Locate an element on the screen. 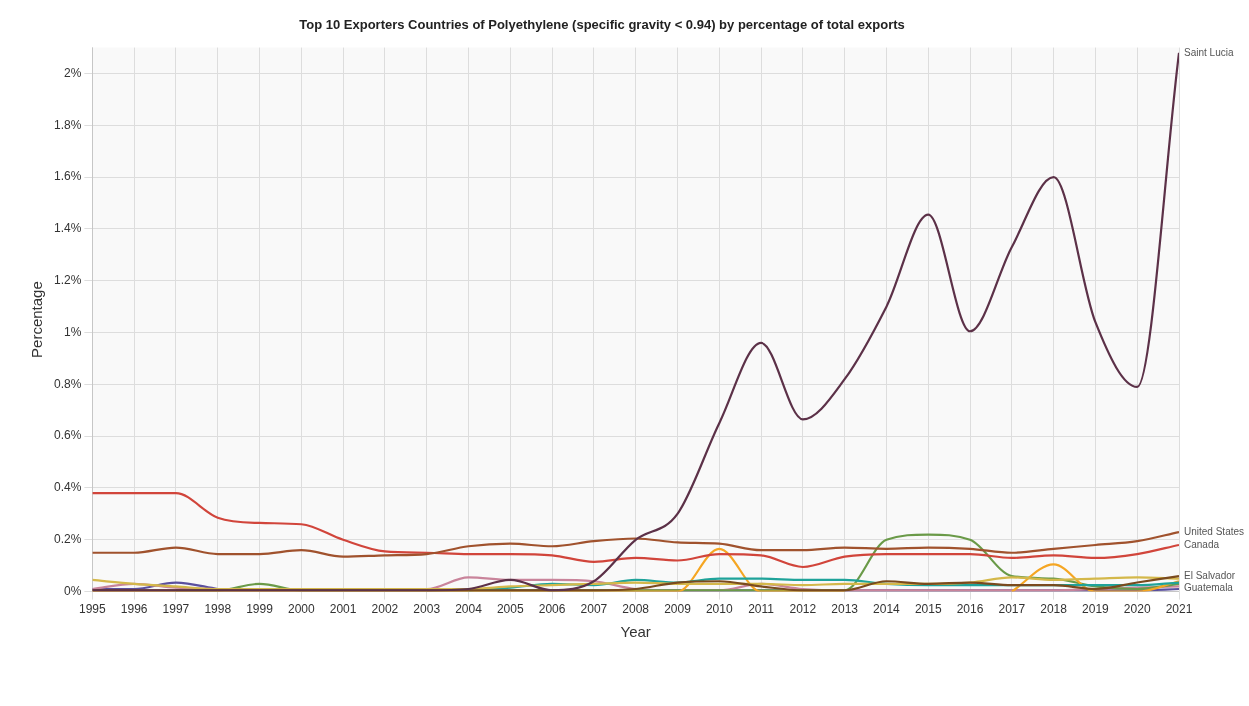 The image size is (1249, 706). x-tick-label: 1995 is located at coordinates (93, 609).